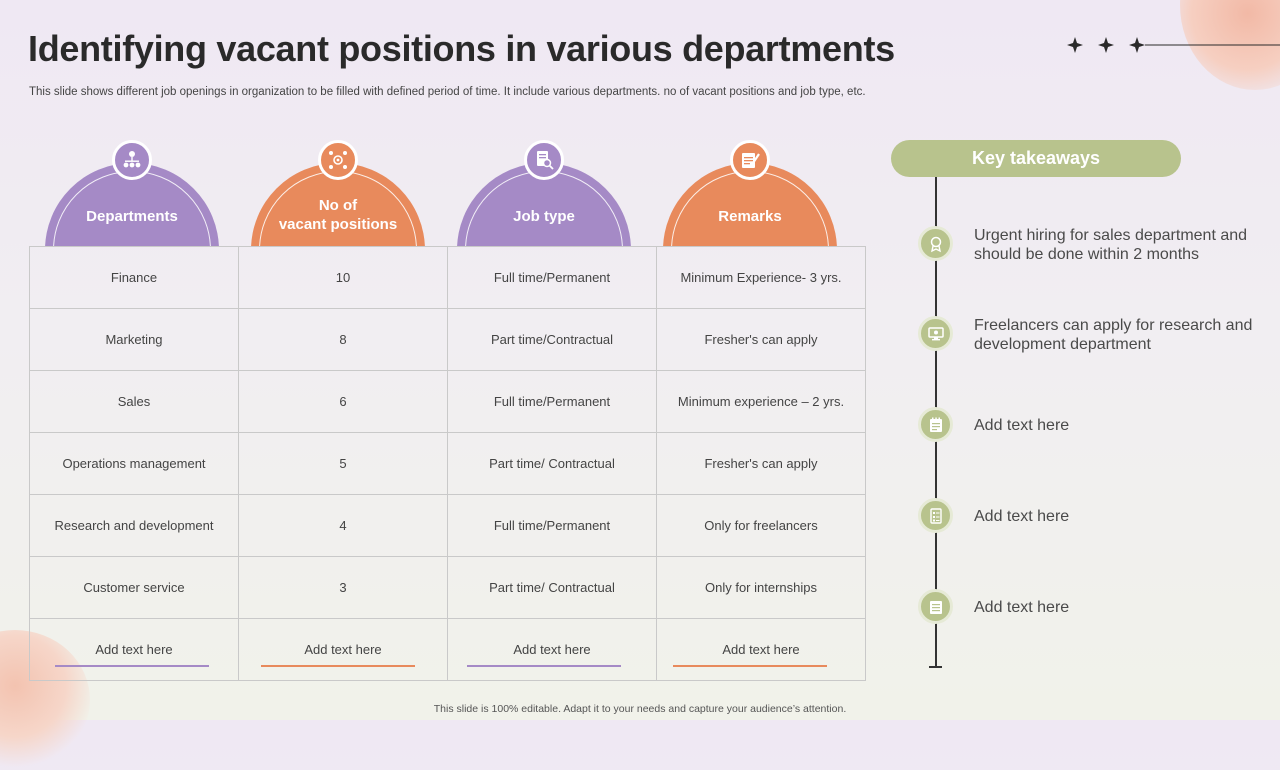 This screenshot has height=770, width=1280. What do you see at coordinates (544, 216) in the screenshot?
I see `header-label: Job type` at bounding box center [544, 216].